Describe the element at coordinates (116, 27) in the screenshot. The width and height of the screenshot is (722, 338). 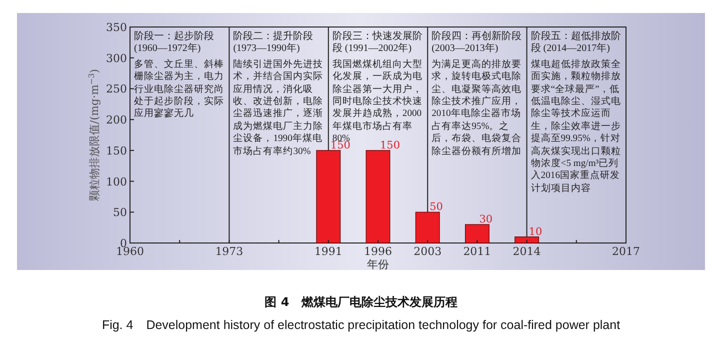
I see `y-tick-label: 350` at that location.